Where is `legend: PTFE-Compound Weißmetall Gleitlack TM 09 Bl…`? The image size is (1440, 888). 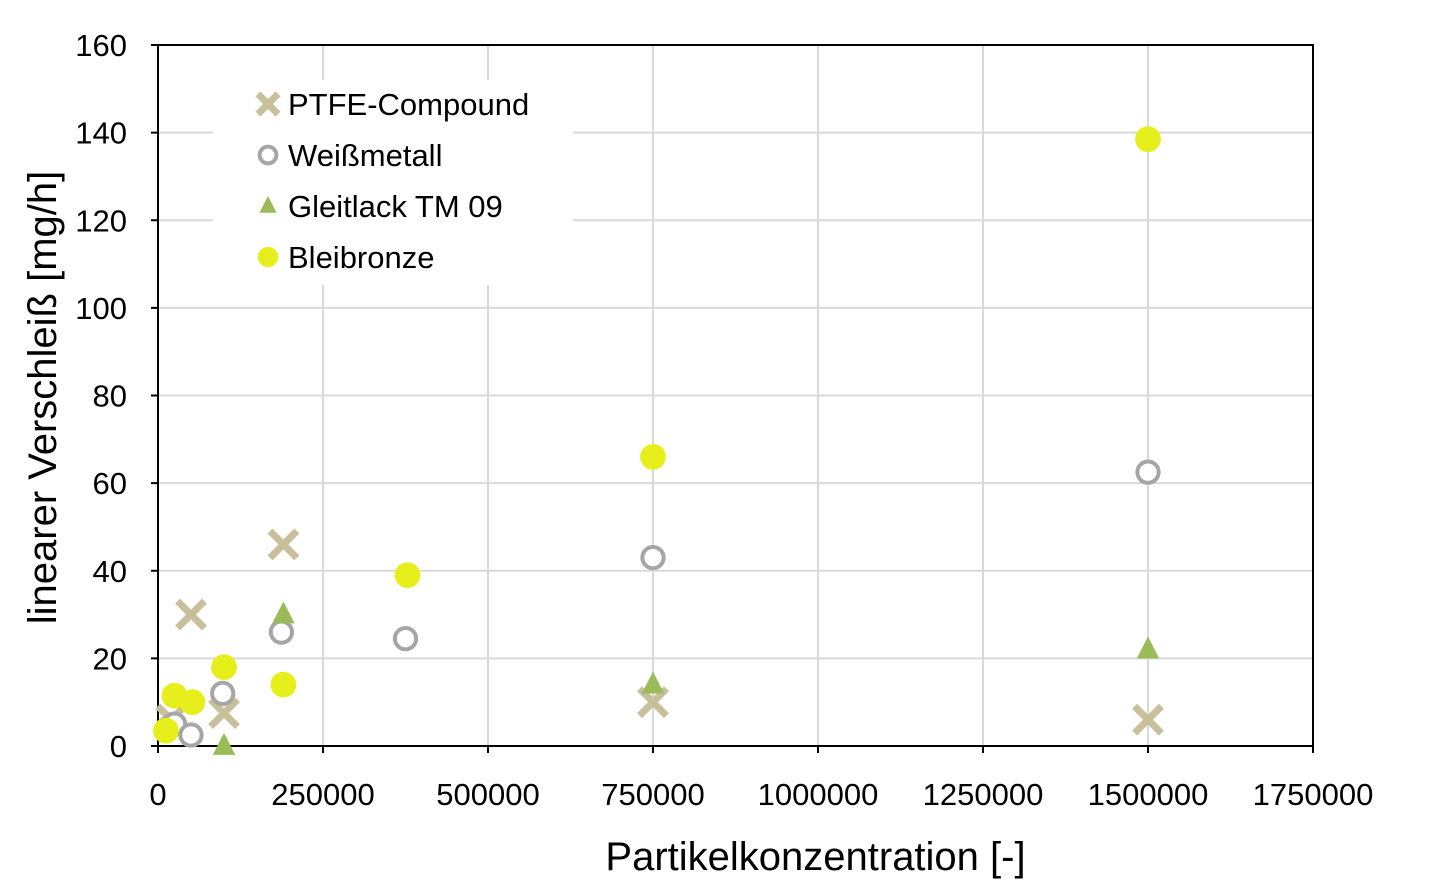
legend: PTFE-Compound Weißmetall Gleitlack TM 09 Bl… is located at coordinates (393, 182).